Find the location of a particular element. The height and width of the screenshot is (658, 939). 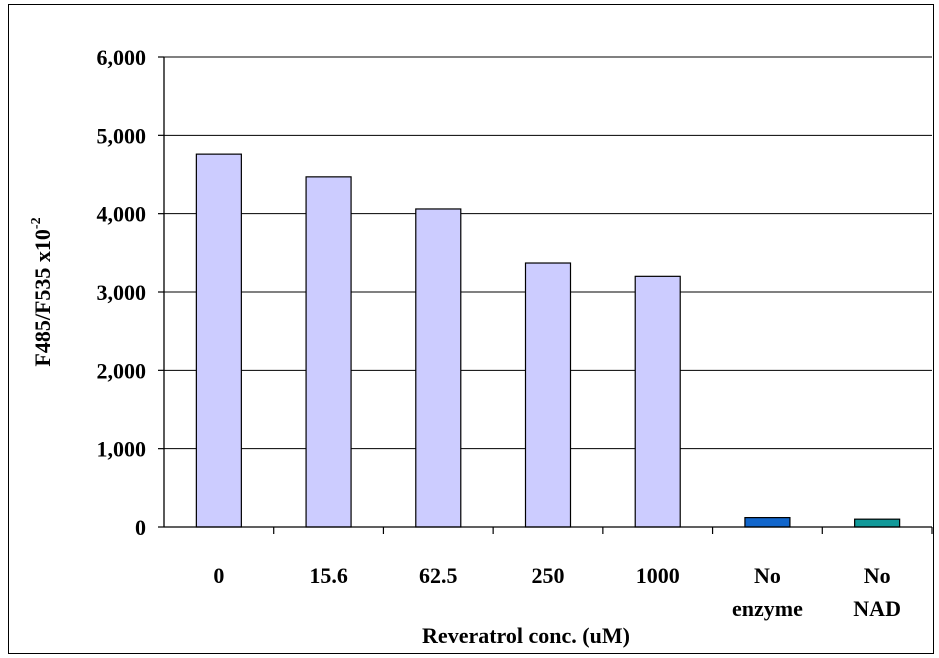

y-tick-label: 0 is located at coordinates (140, 527).